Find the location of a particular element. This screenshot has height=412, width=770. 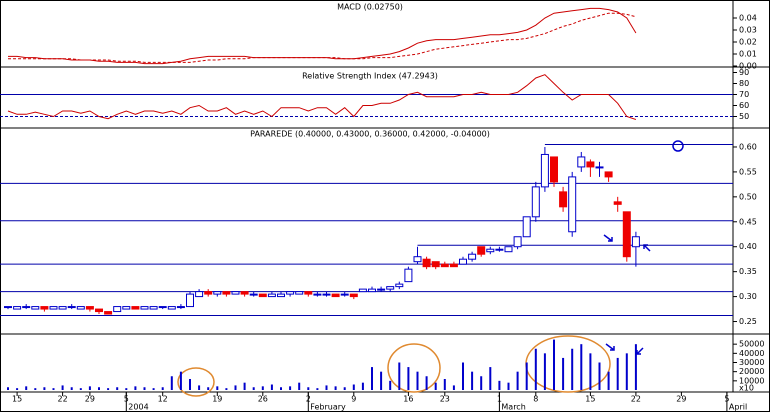

y-tick-label: 20000 is located at coordinates (751, 371).